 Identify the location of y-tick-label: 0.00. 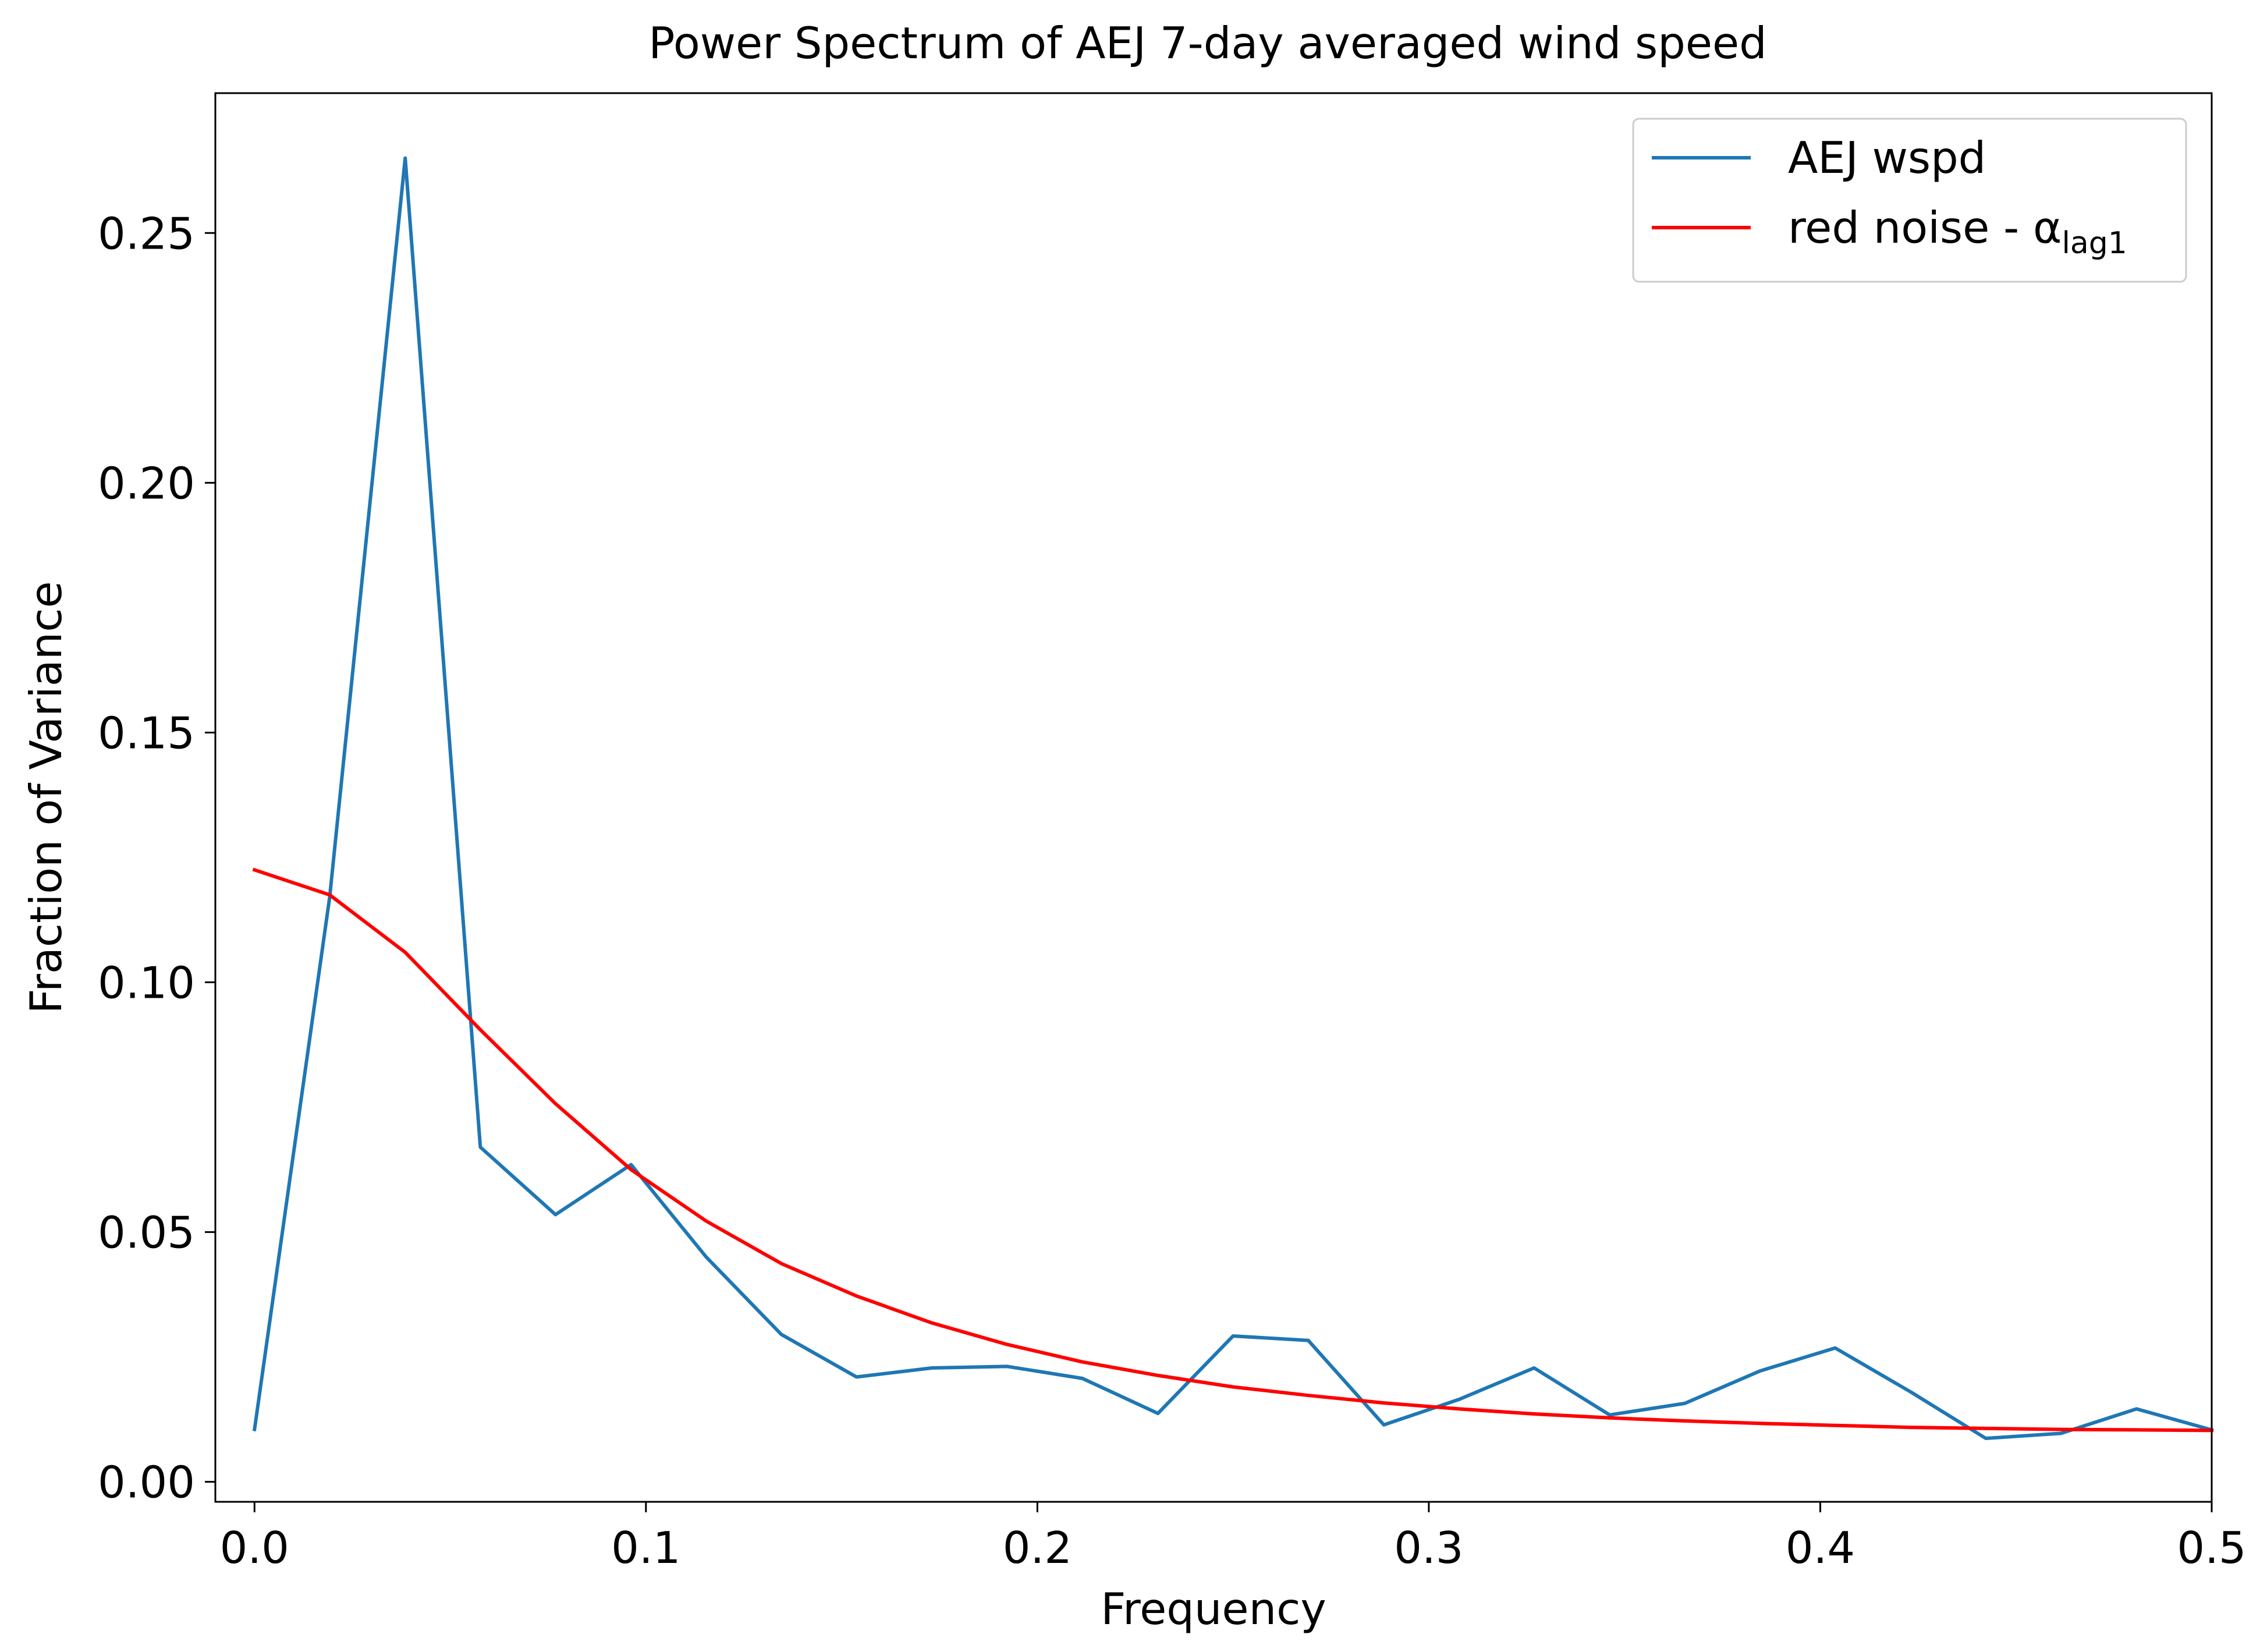
(146, 1482).